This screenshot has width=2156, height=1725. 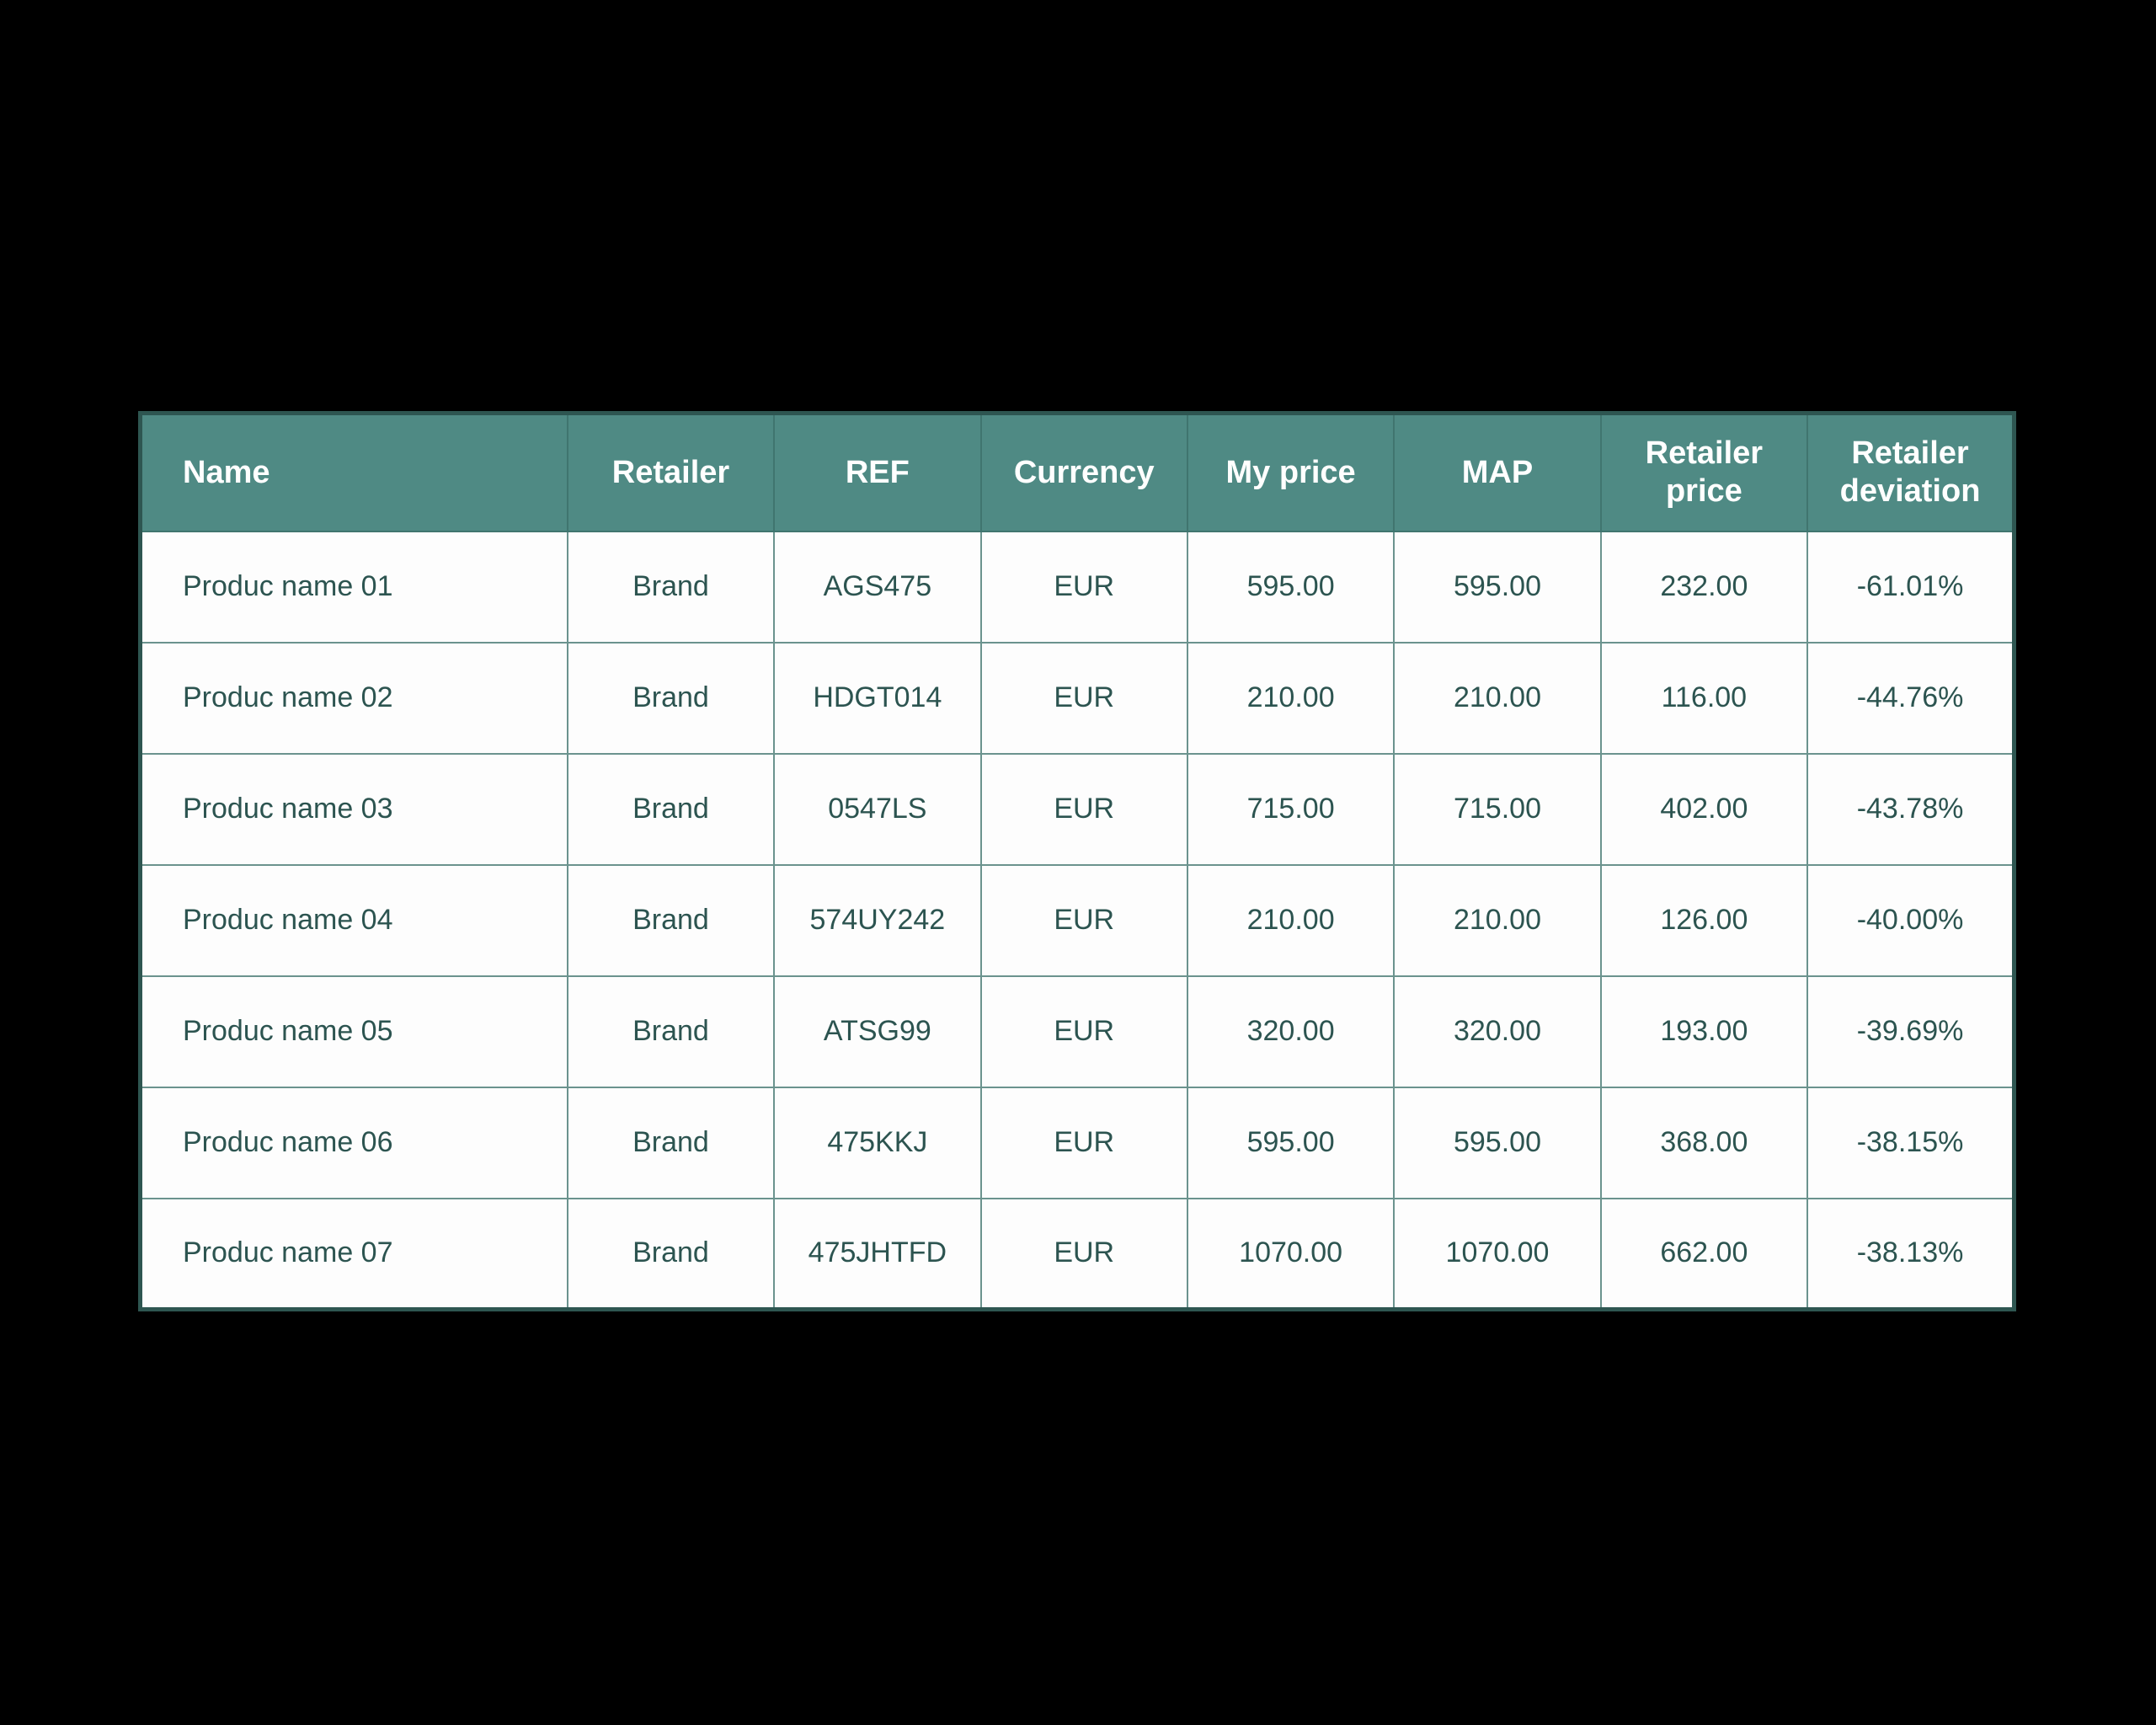 What do you see at coordinates (1704, 587) in the screenshot?
I see `table-cell: 232.00` at bounding box center [1704, 587].